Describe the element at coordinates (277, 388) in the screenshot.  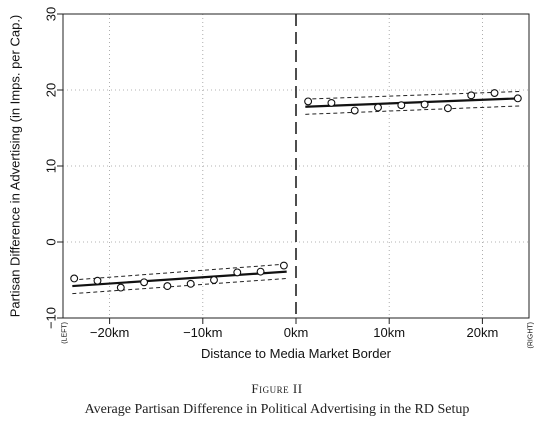
I see `figure-label: Figure II` at that location.